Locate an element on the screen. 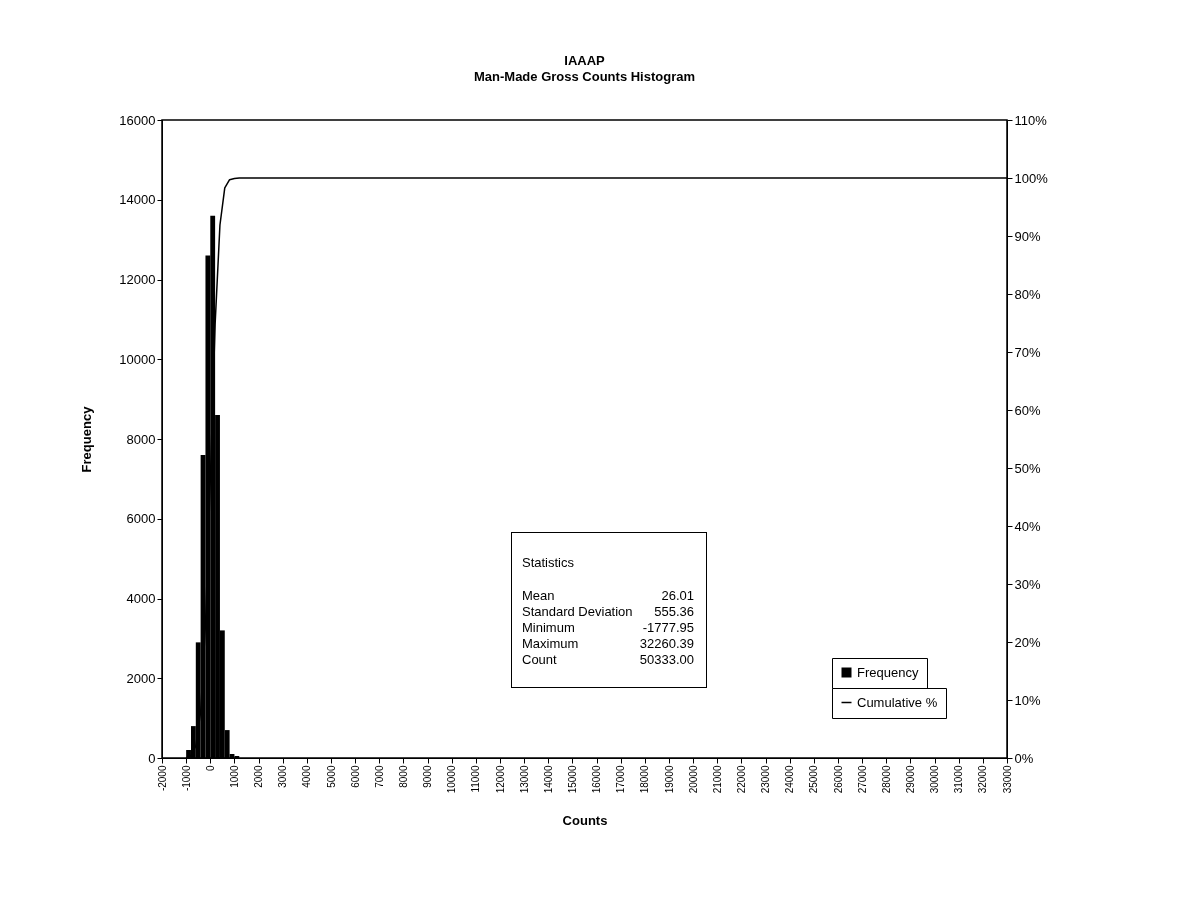  annotation: Count is located at coordinates (539, 660).